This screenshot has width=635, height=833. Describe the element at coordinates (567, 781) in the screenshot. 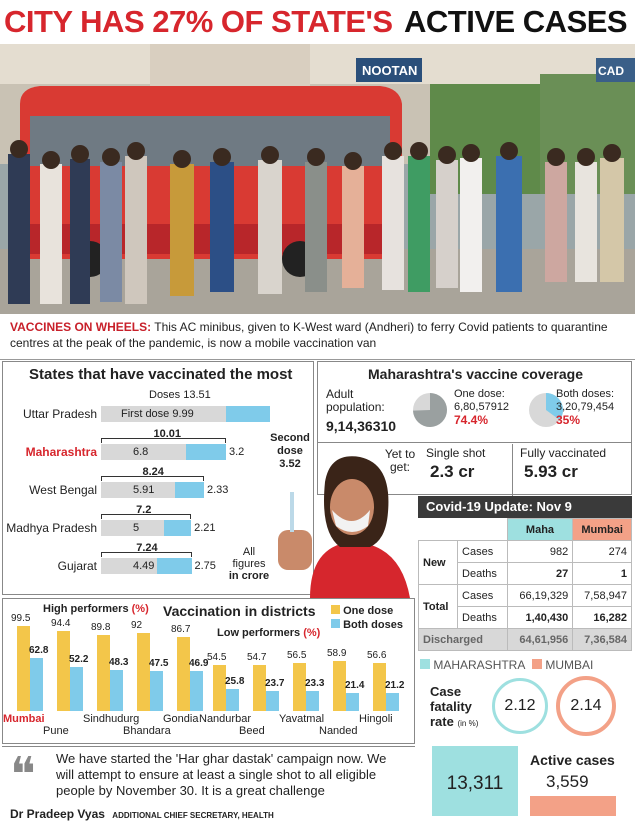

I see `active-mumbai-value: 3,559` at that location.